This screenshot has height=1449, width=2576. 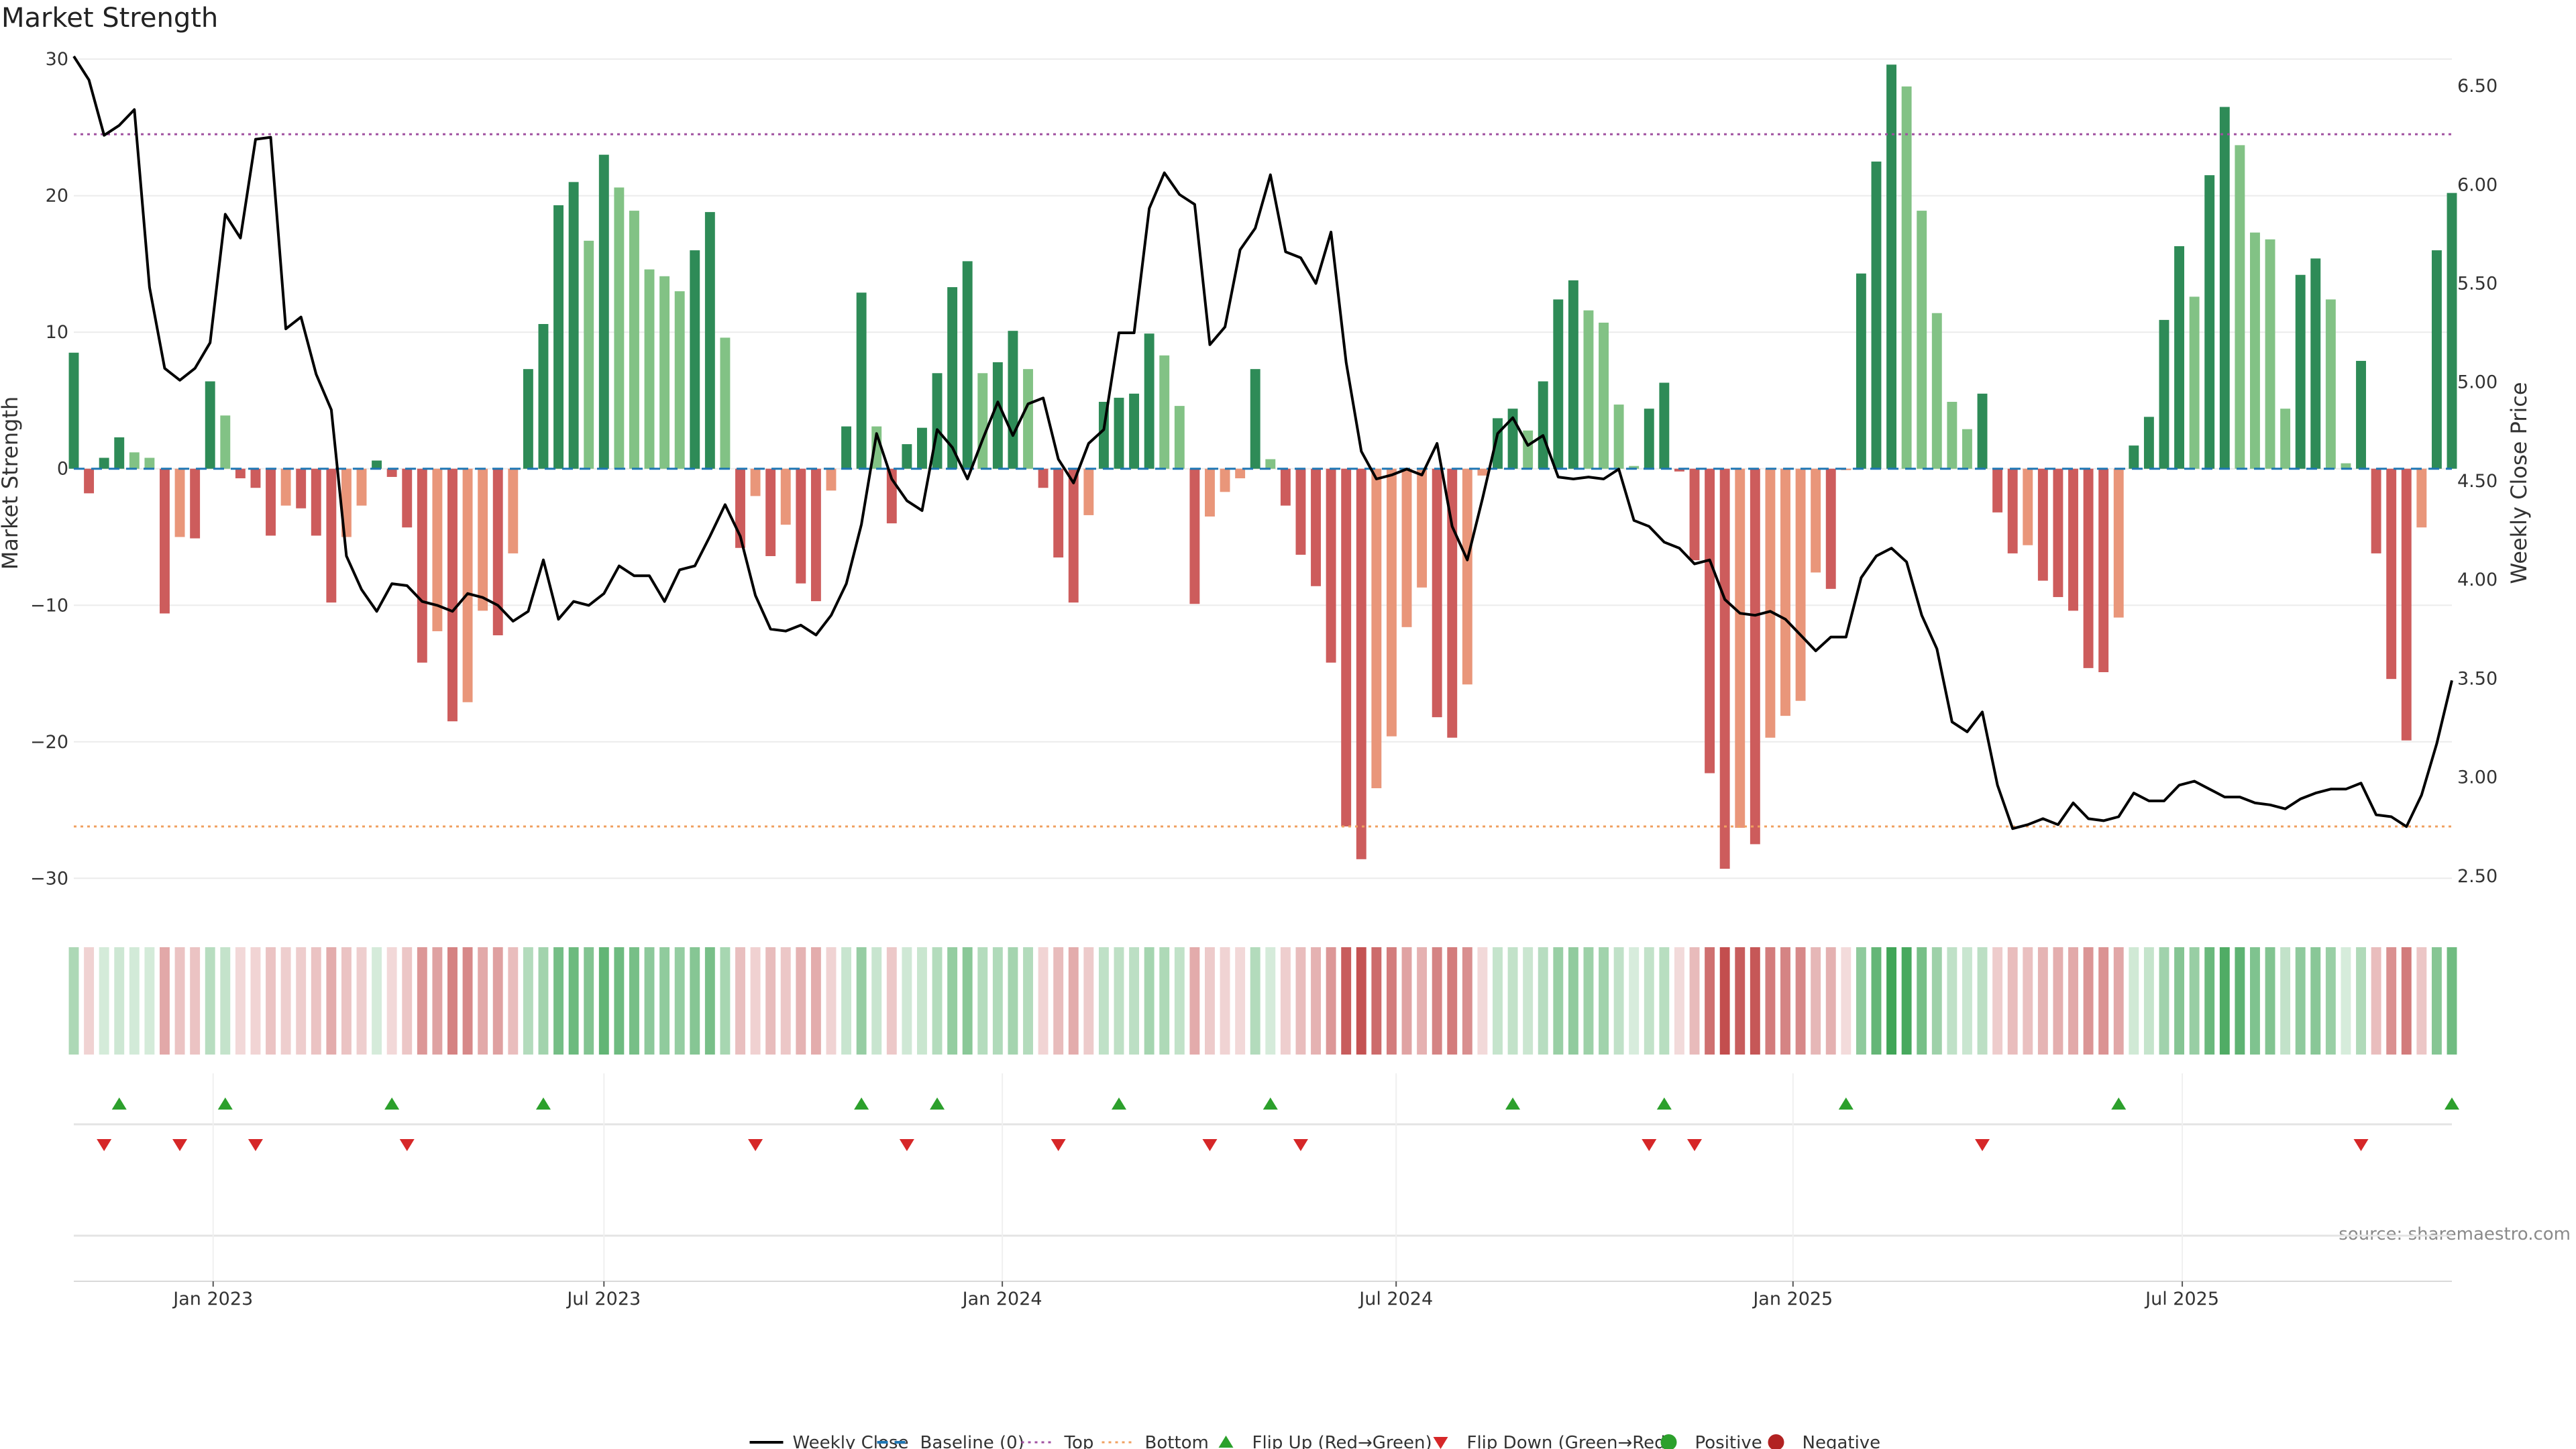 I want to click on legend-item: Positive, so click(x=1711, y=1441).